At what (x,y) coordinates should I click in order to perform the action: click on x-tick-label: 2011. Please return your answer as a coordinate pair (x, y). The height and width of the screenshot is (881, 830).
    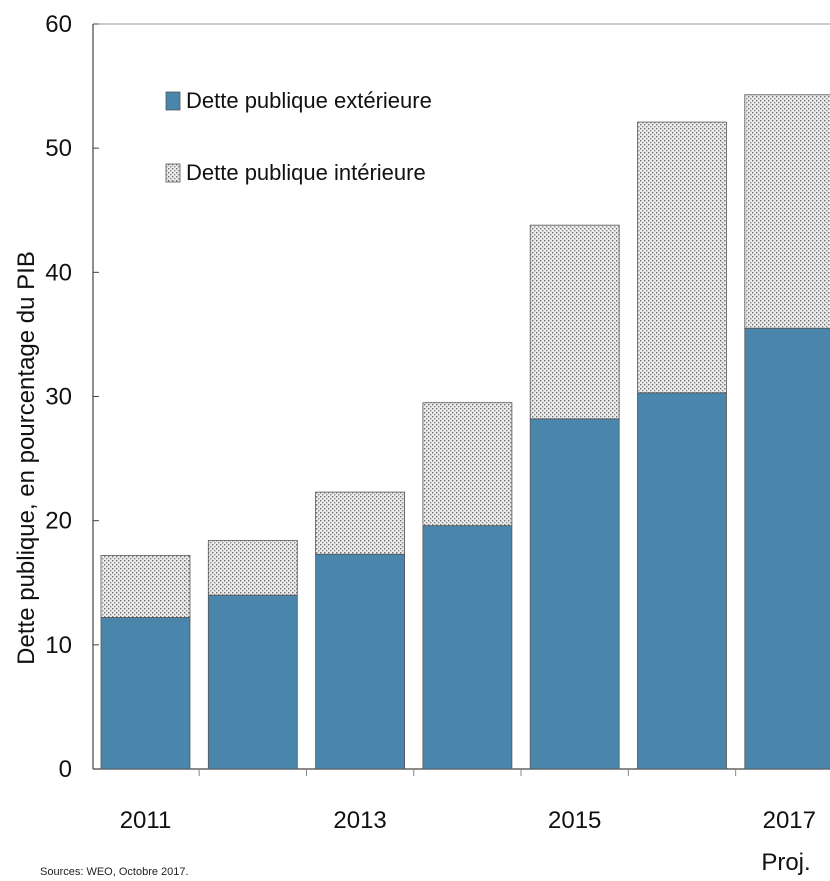
    Looking at the image, I should click on (146, 820).